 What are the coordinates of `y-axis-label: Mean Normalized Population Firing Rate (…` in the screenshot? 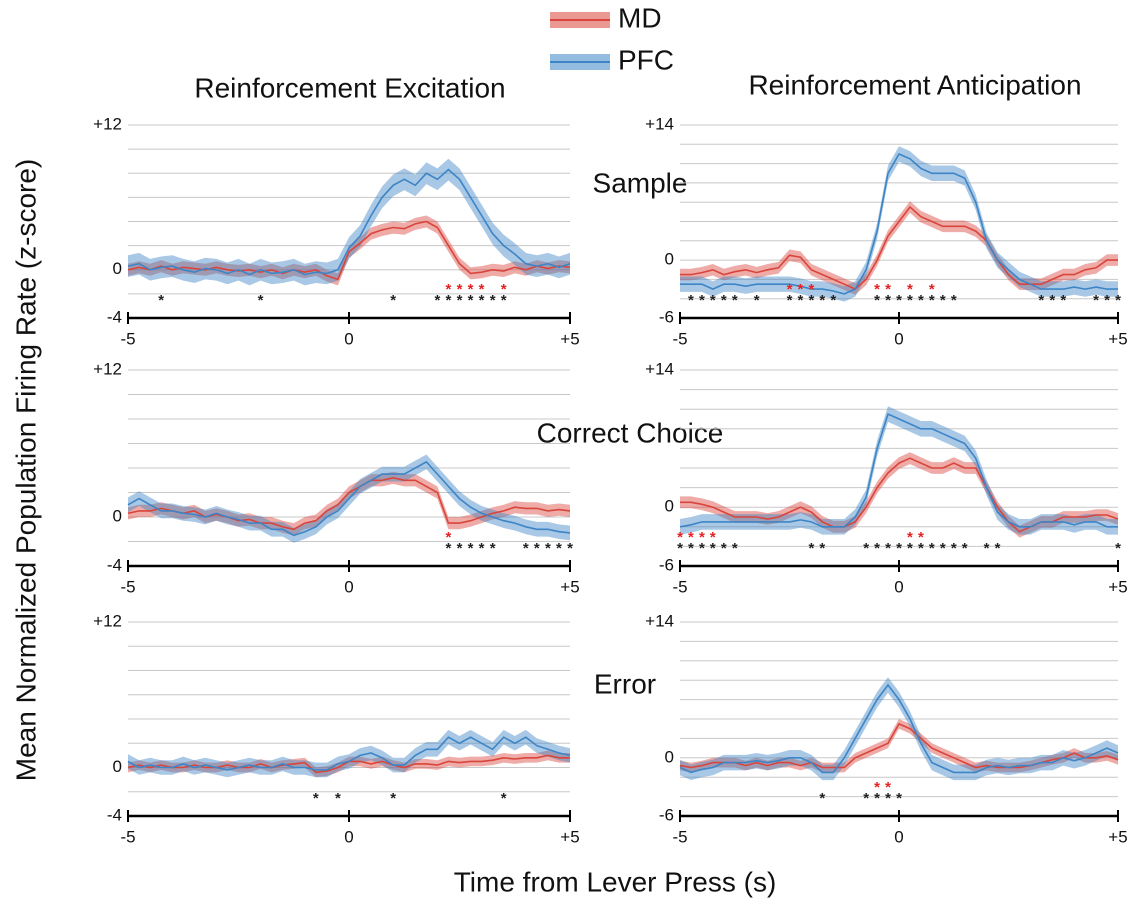 It's located at (25, 470).